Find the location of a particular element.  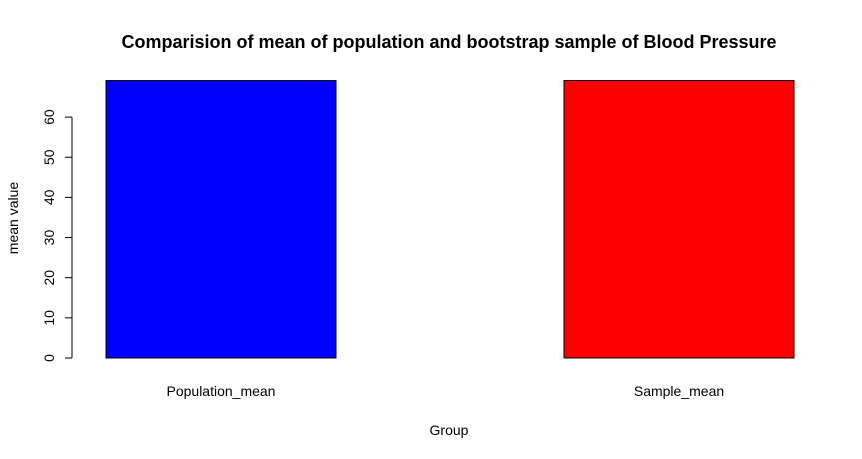

y-tick-label: 50 is located at coordinates (49, 157).